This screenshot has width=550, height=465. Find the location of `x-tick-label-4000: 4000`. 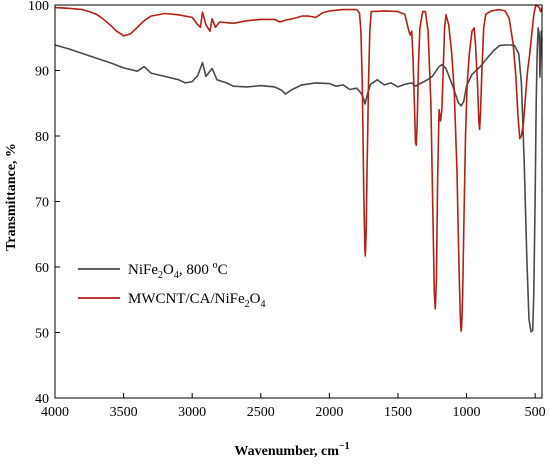

x-tick-label-4000: 4000 is located at coordinates (55, 412).